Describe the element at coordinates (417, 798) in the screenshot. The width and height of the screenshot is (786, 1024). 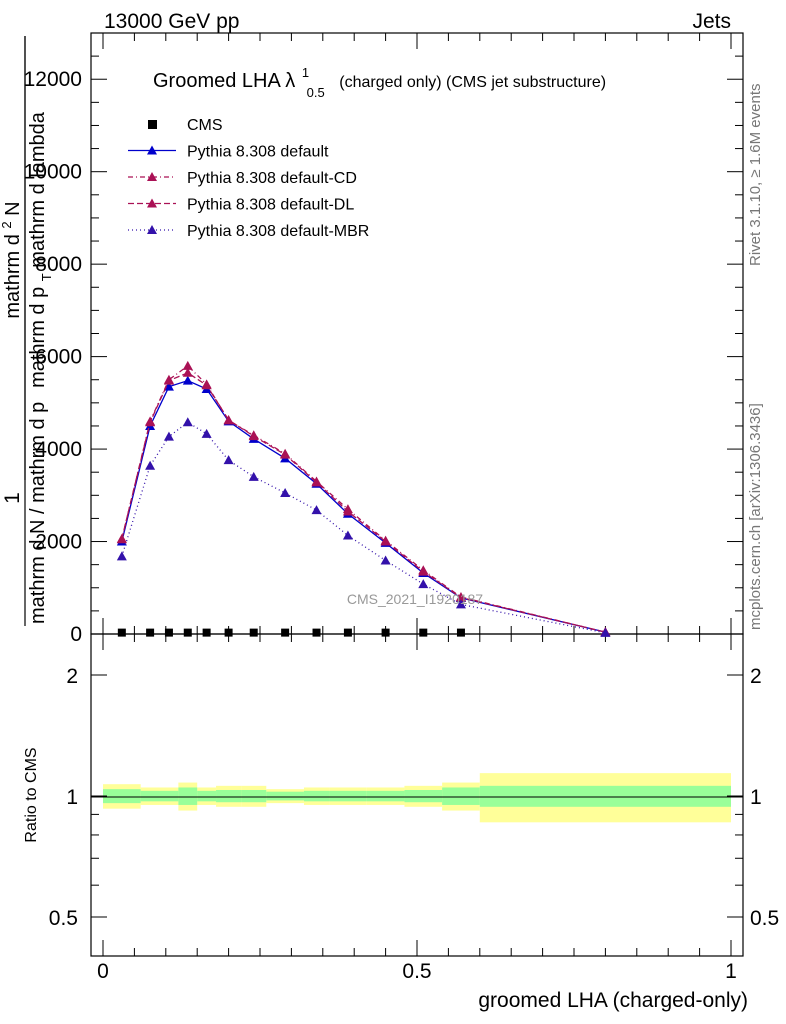
I see `ratio-bands` at that location.